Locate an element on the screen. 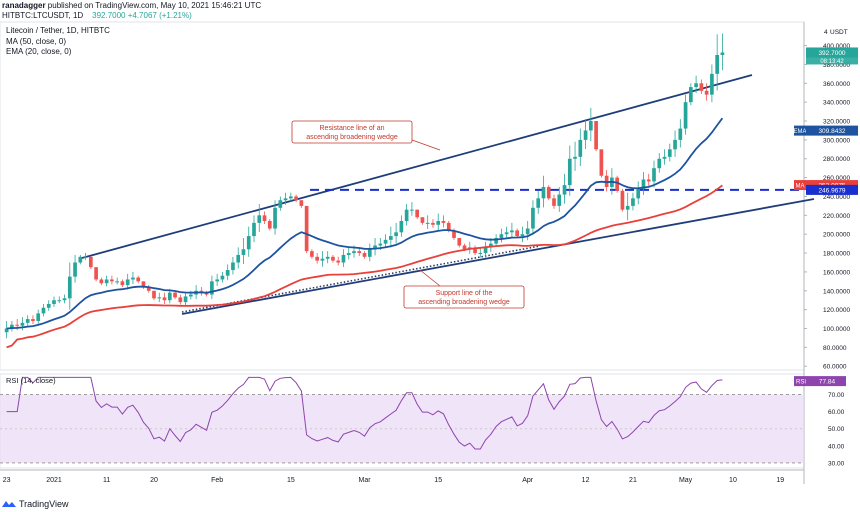 The height and width of the screenshot is (512, 860). ema-badge-label: EMA is located at coordinates (799, 132).